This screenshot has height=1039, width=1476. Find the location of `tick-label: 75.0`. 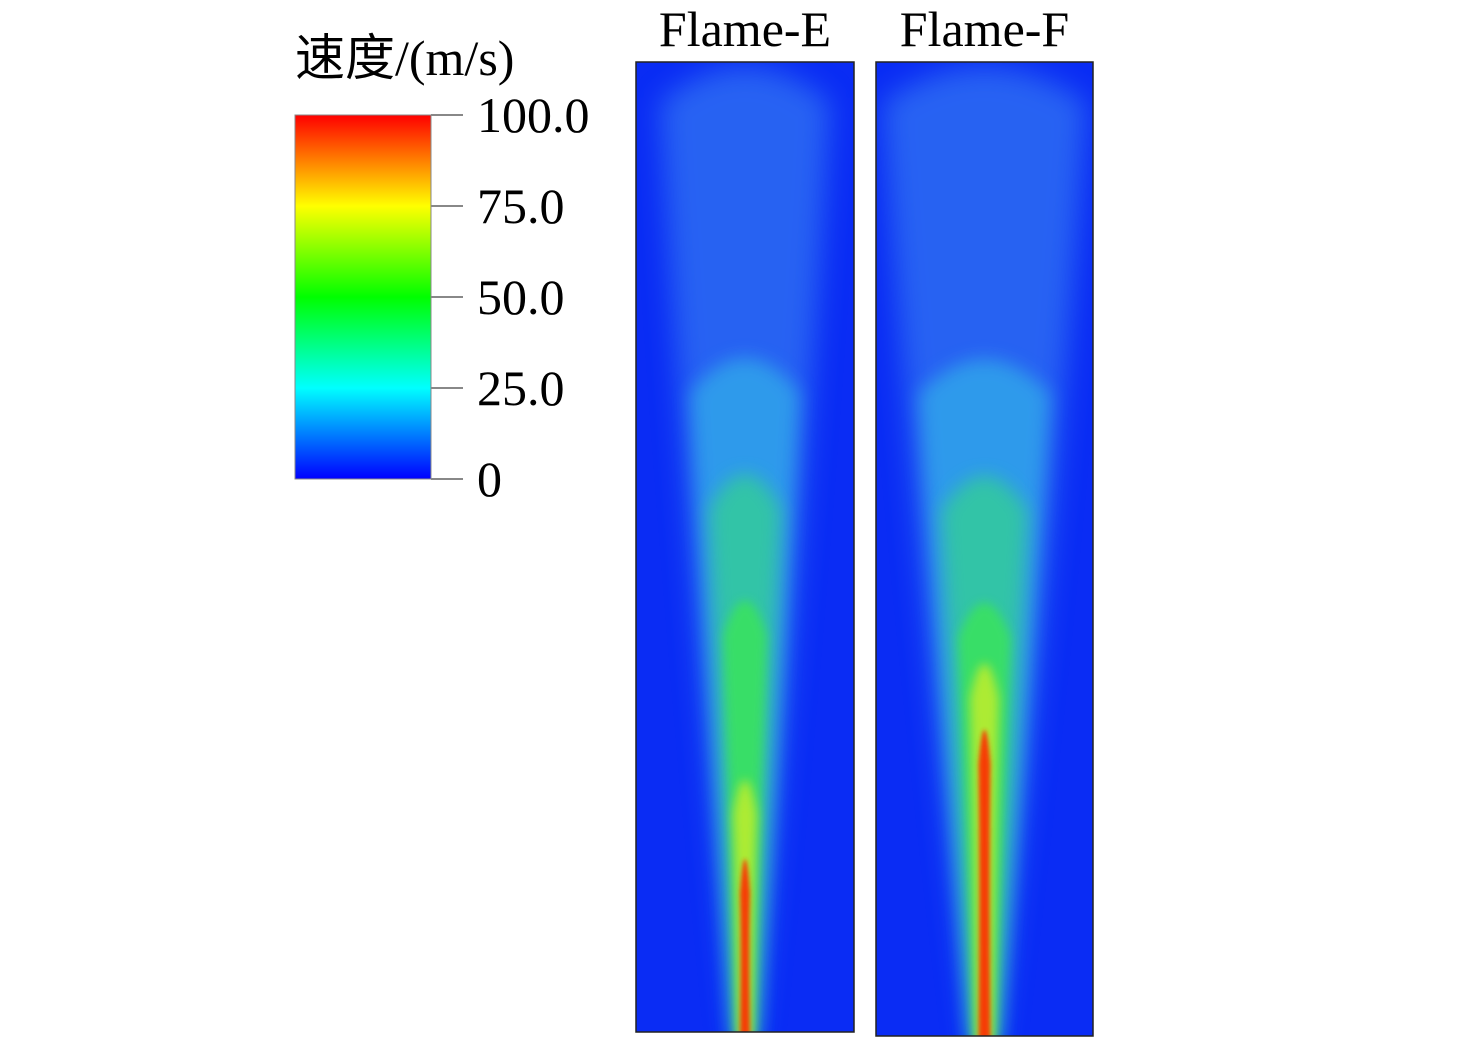

tick-label: 75.0 is located at coordinates (521, 206).